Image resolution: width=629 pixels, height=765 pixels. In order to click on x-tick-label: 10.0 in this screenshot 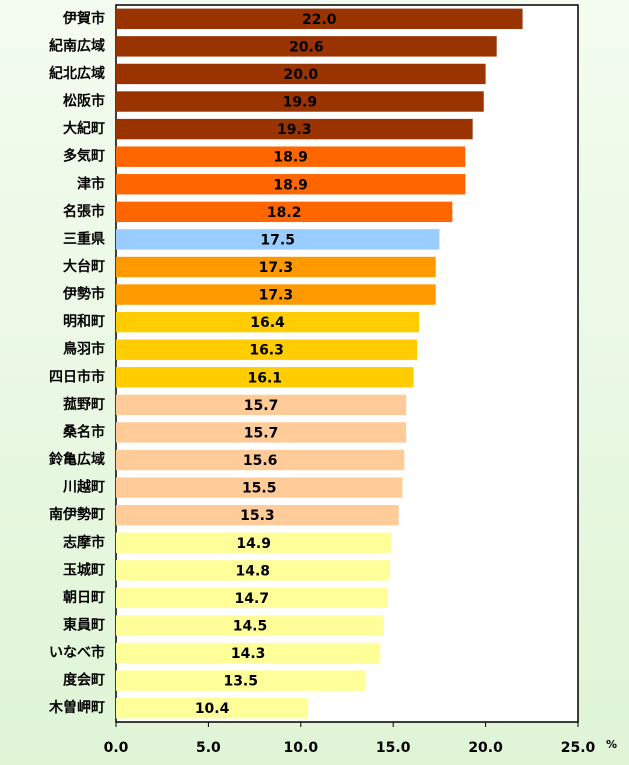, I will do `click(301, 748)`.